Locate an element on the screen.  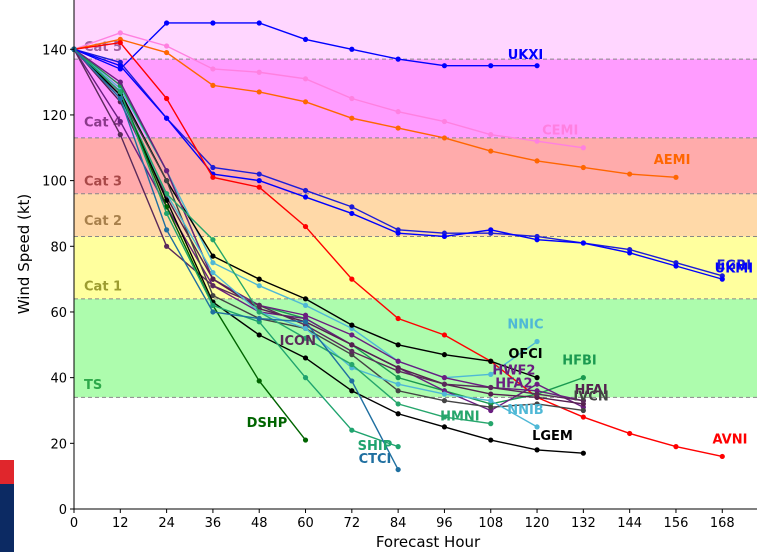
series-label-hfai: HFAI is located at coordinates (590, 390).